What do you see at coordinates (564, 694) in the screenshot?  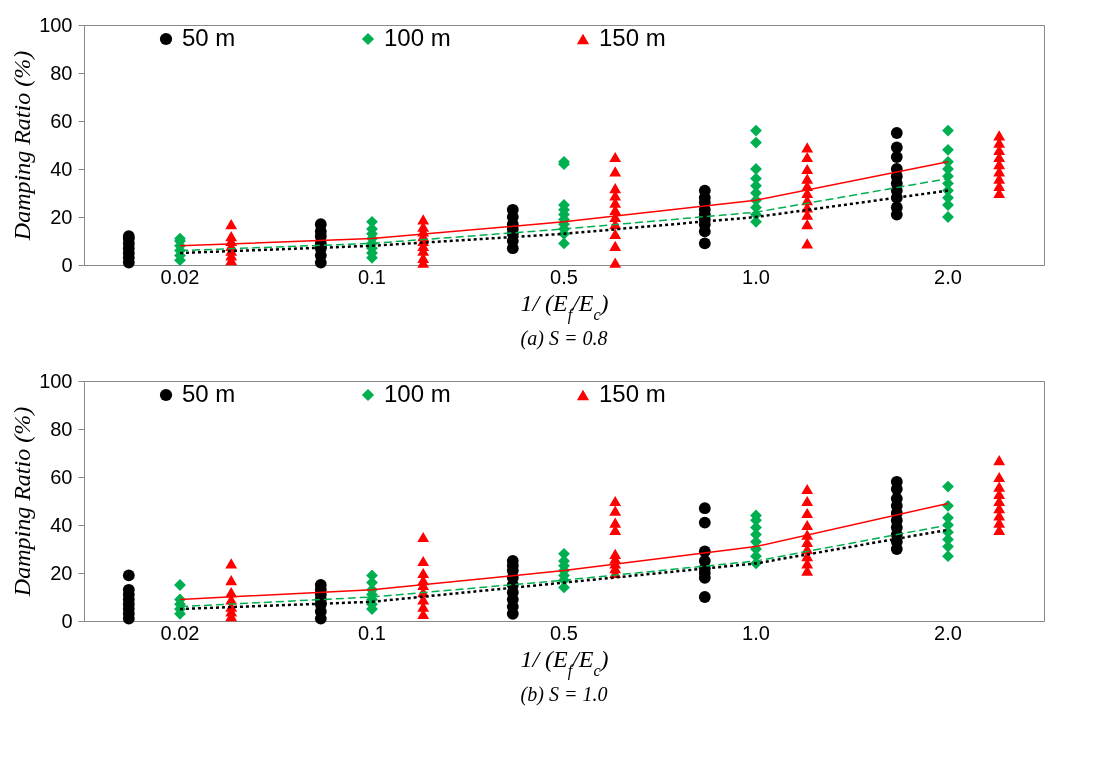 I see `text: (b) S = 1.0` at bounding box center [564, 694].